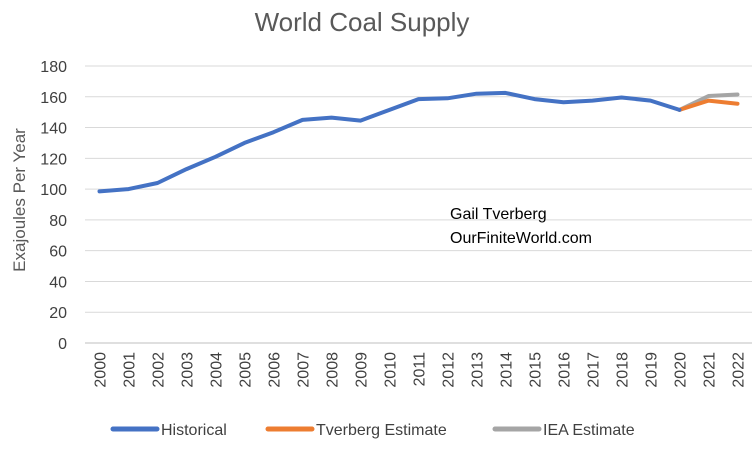 This screenshot has width=755, height=456. Describe the element at coordinates (19, 200) in the screenshot. I see `y-axis-label: Exajoules Per Year` at that location.